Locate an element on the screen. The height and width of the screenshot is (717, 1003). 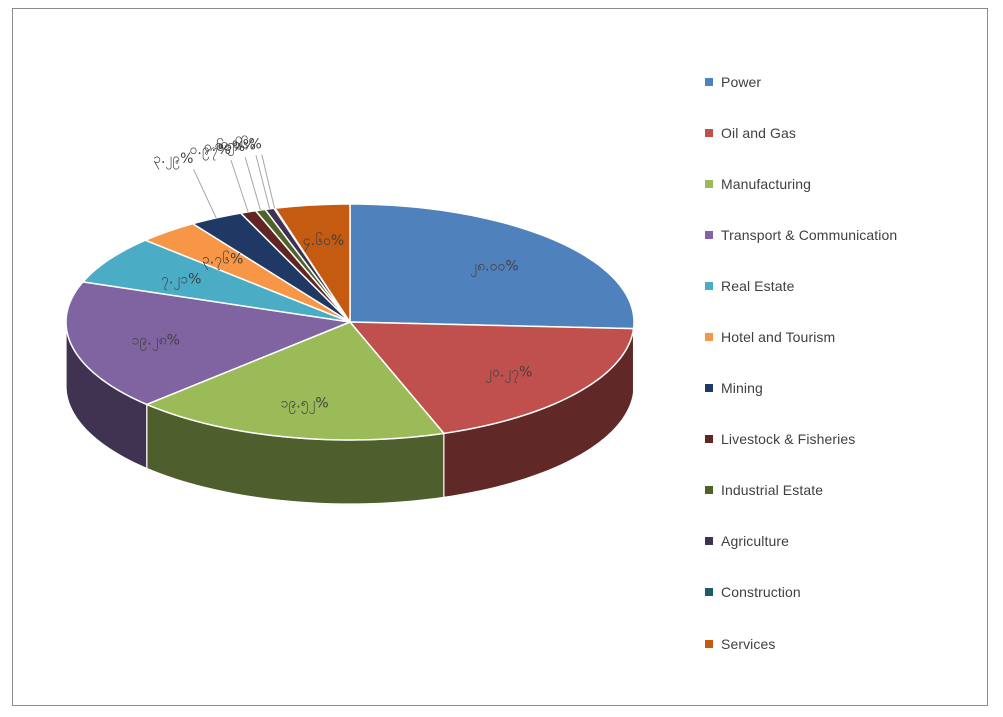
data-label-power: ၂၈.၀၀% is located at coordinates (494, 267).